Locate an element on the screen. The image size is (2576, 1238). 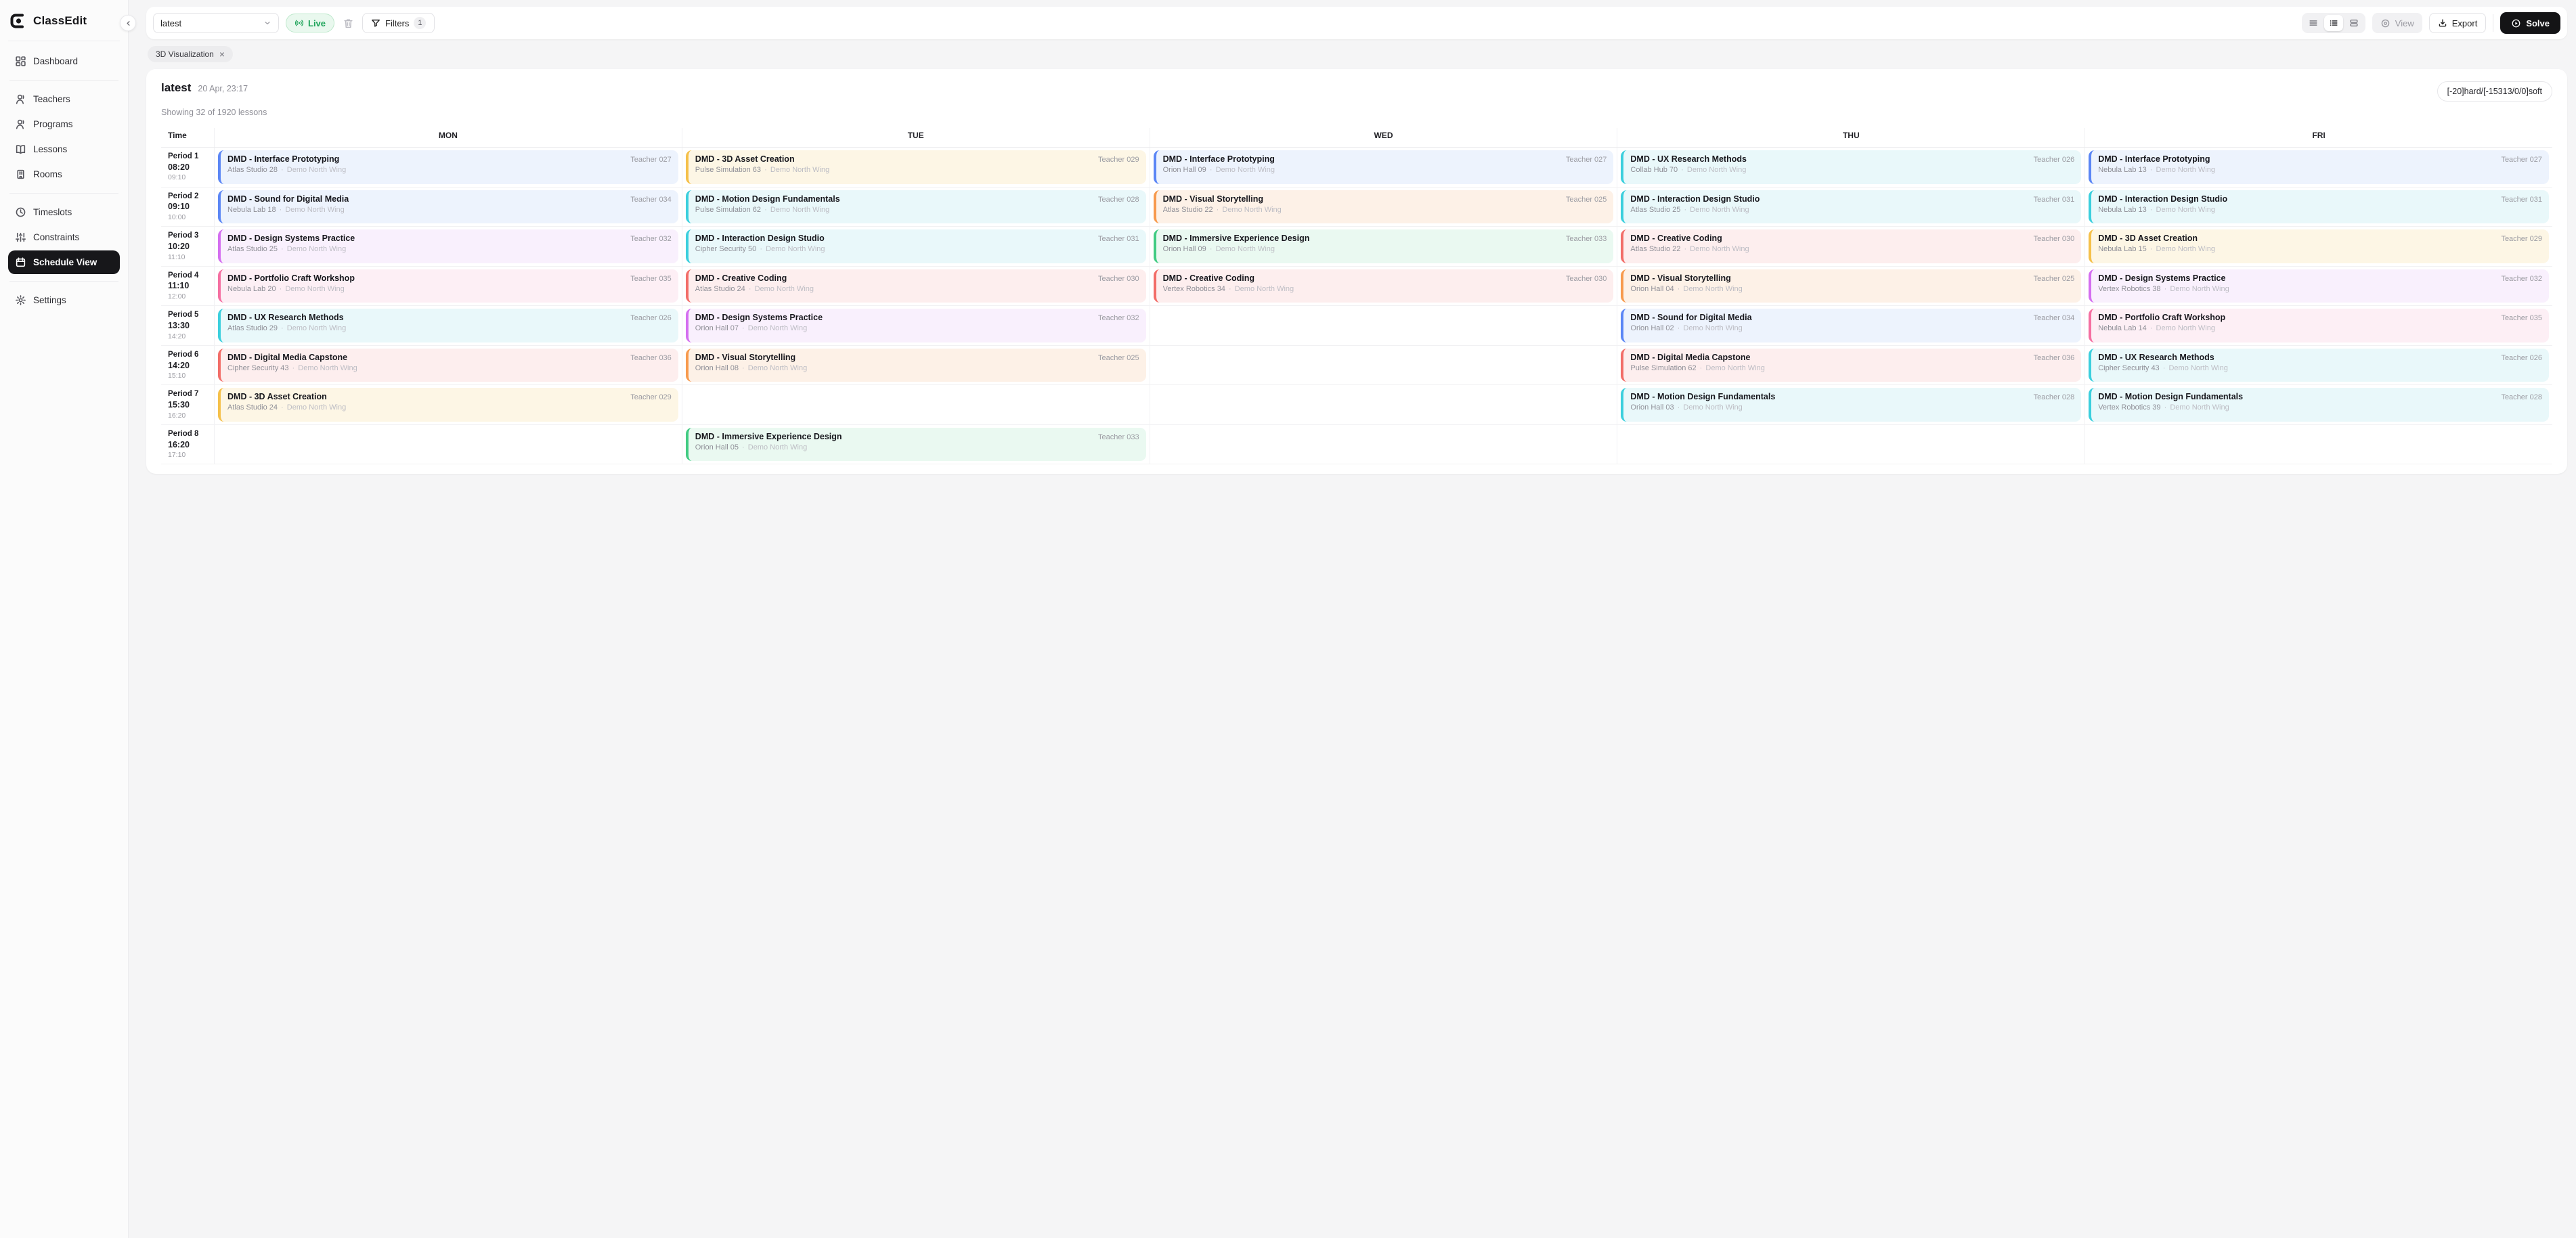
lesson-location: Nebula Lab 14 · Demo North Wing is located at coordinates (2320, 328).